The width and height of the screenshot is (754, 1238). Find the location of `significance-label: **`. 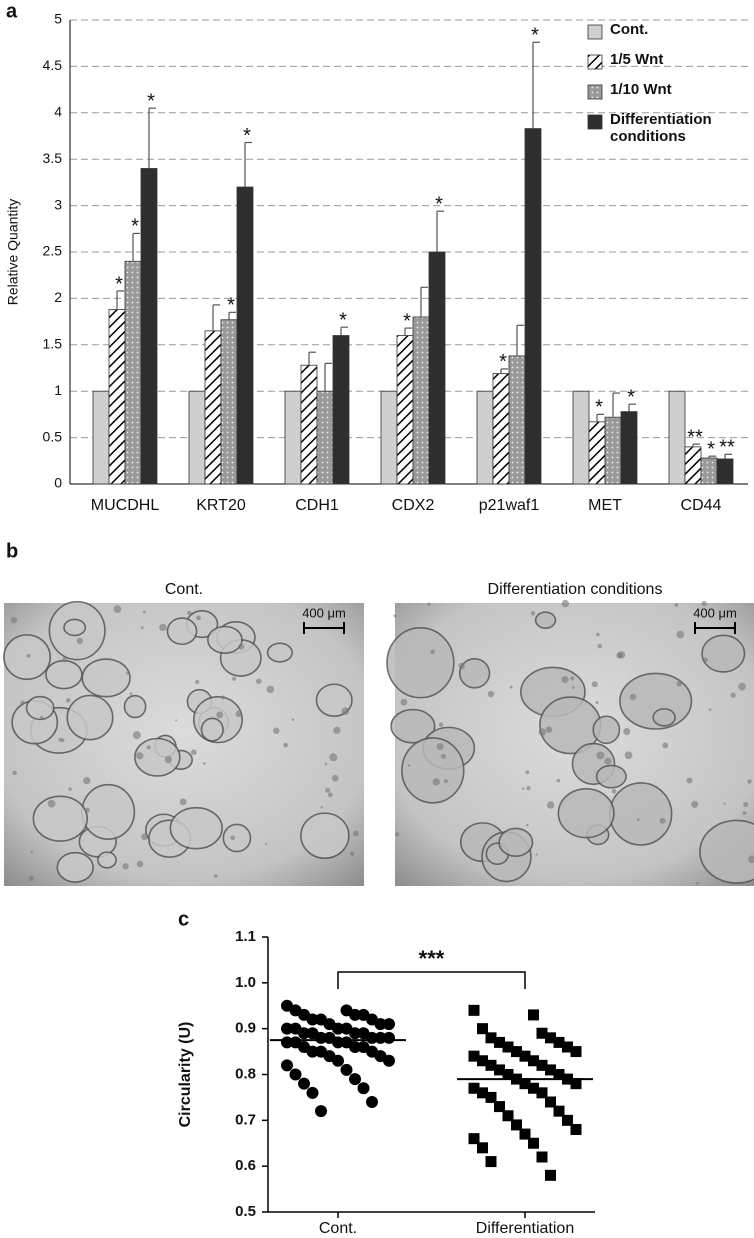

significance-label: ** is located at coordinates (727, 448).